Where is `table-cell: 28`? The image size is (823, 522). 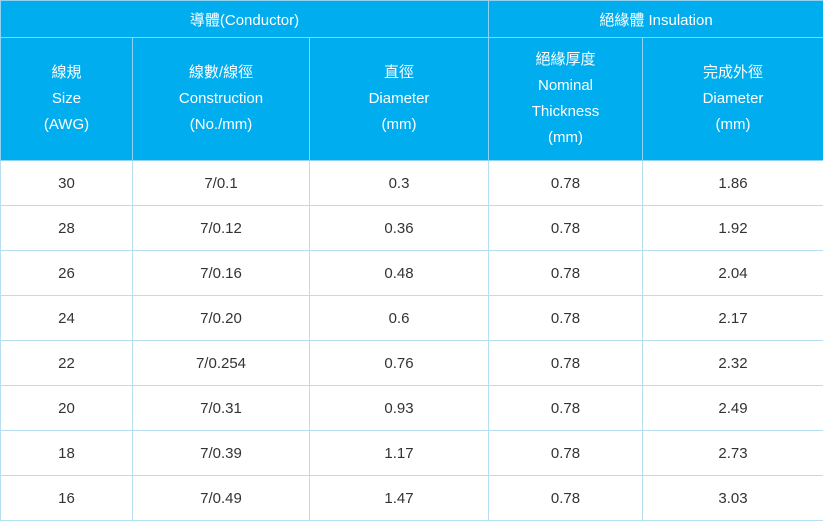
table-cell: 28 is located at coordinates (66, 228).